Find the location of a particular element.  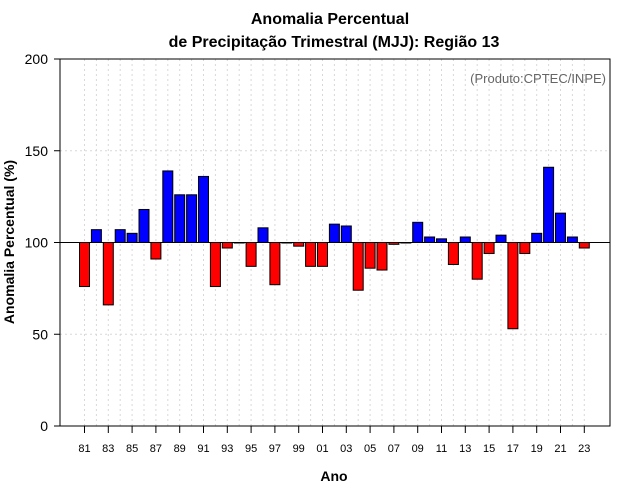

bar-1991 is located at coordinates (203, 209).